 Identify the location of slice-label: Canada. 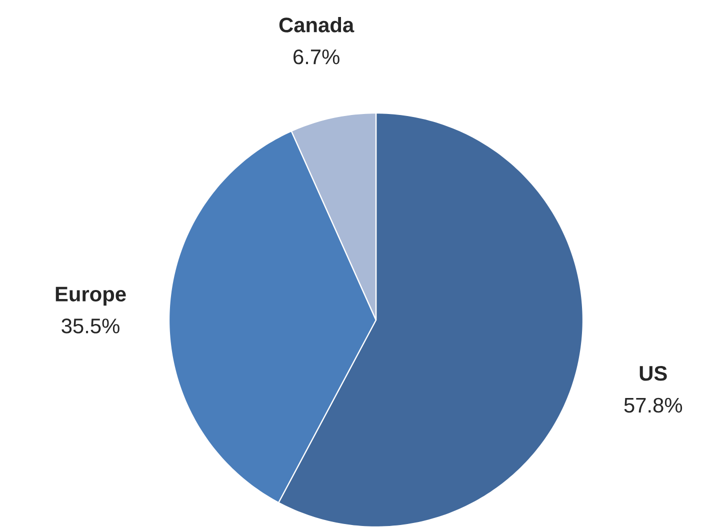
(316, 24).